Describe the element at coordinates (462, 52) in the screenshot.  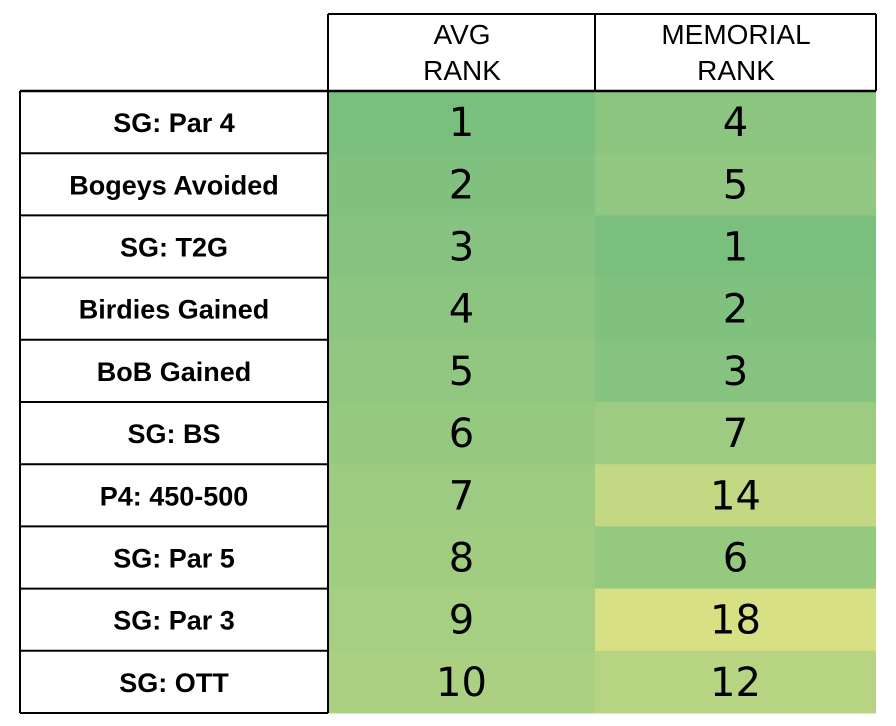
I see `column-header-avg-rank: AVG RANK` at that location.